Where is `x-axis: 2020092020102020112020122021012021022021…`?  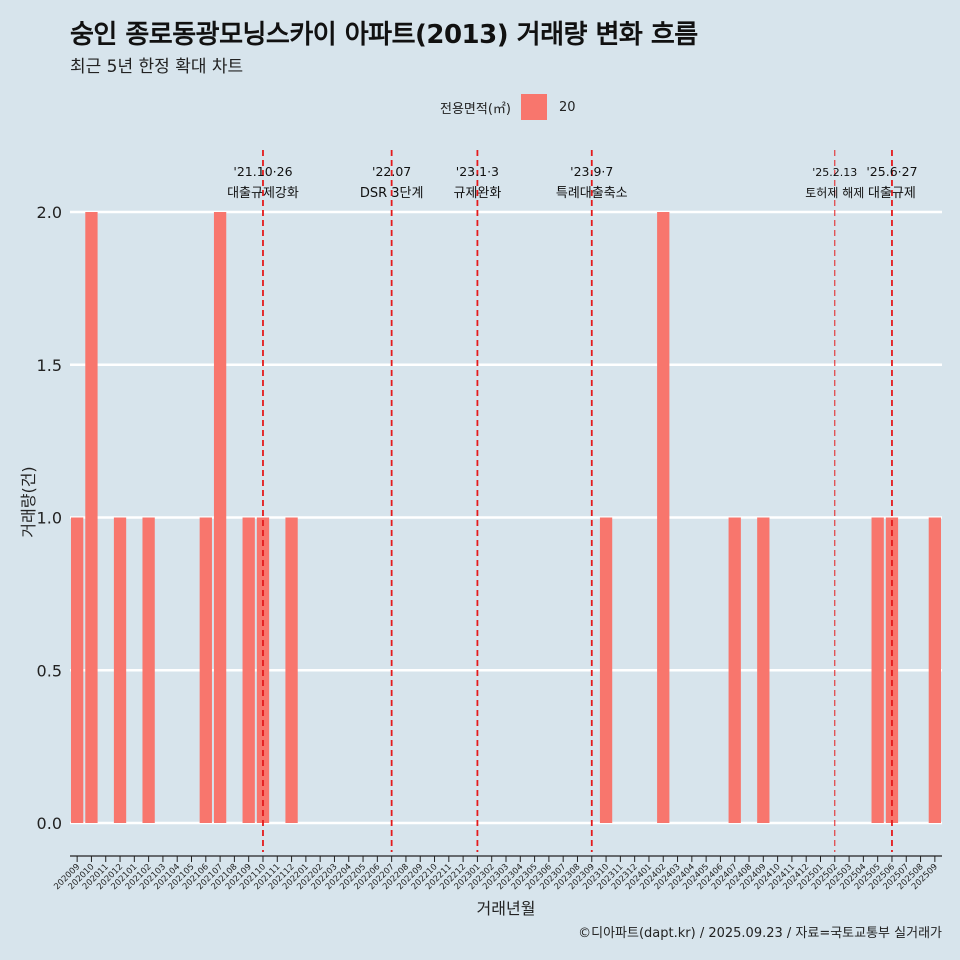 x-axis: 2020092020102020112020122021012021022021… is located at coordinates (497, 873).